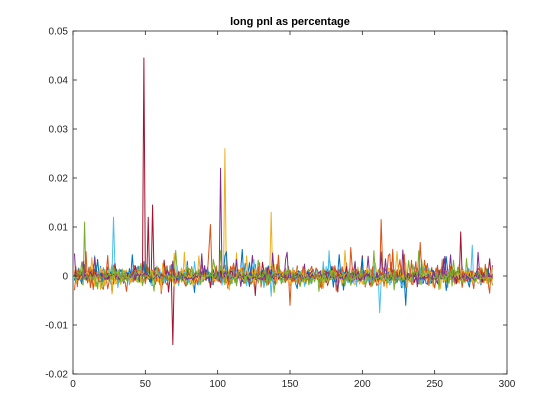 This screenshot has width=560, height=420. I want to click on y-tick-label: 0.02, so click(59, 179).